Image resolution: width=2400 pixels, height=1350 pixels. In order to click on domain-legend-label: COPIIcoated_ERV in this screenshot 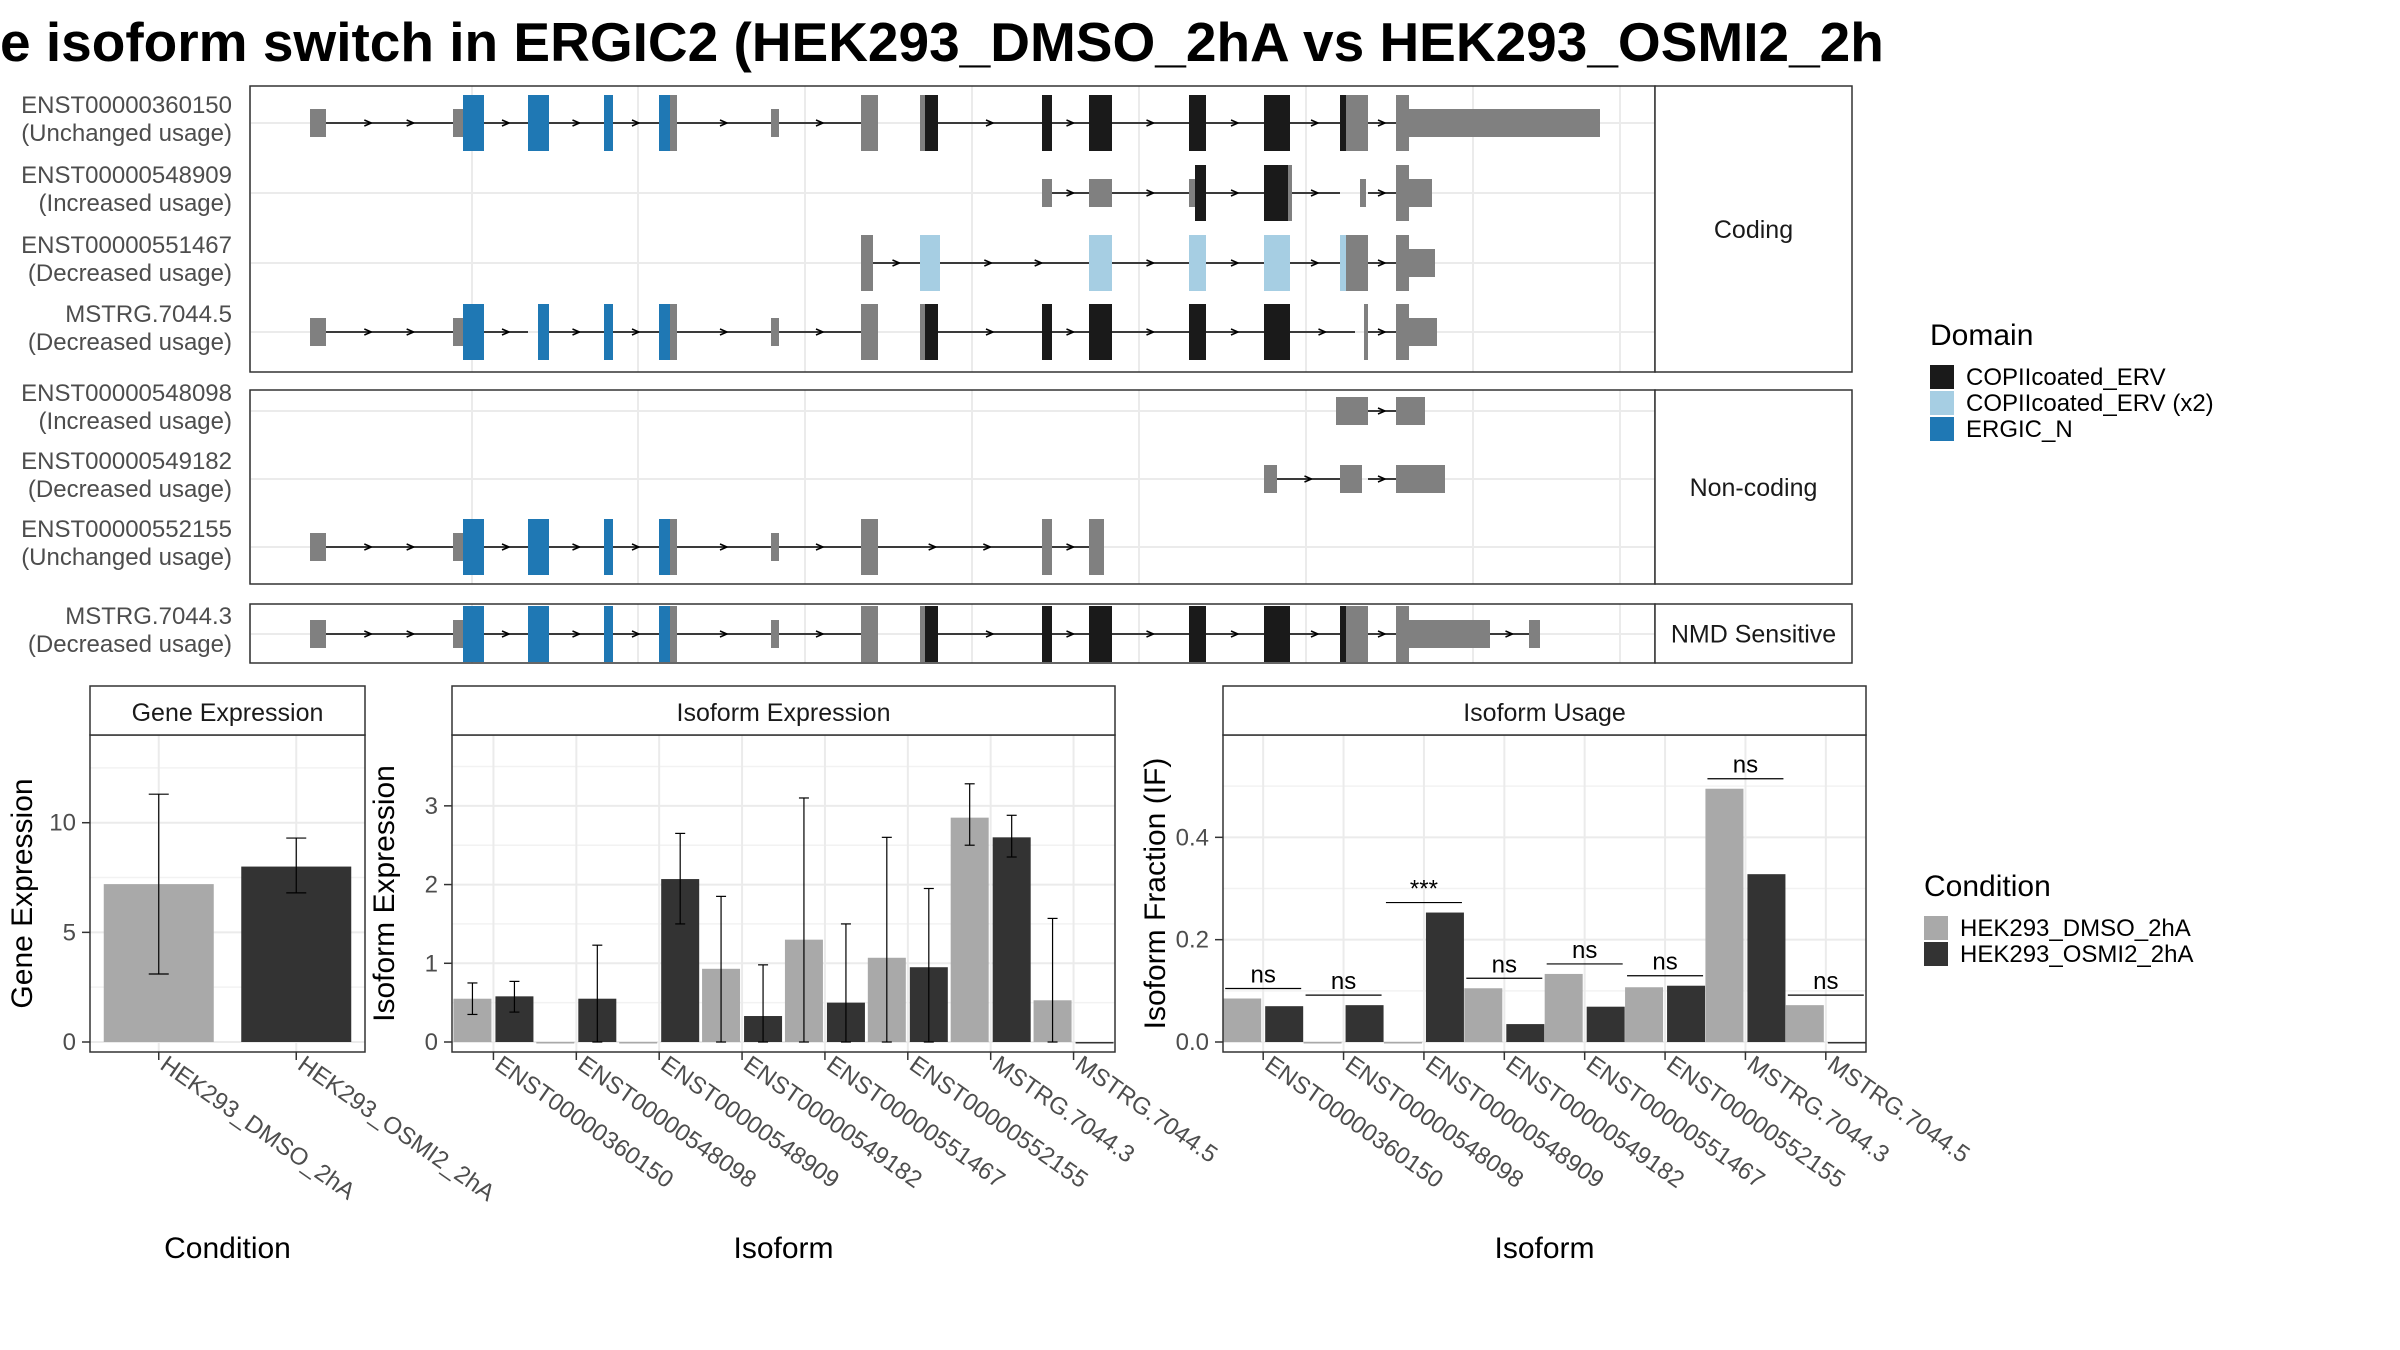, I will do `click(2066, 377)`.